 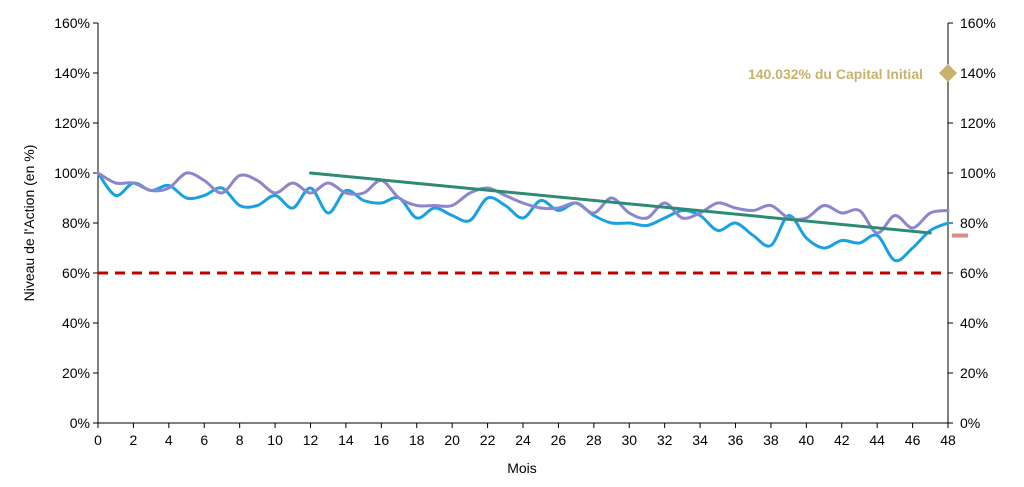 What do you see at coordinates (76, 273) in the screenshot?
I see `y-tick-label-left: 60%` at bounding box center [76, 273].